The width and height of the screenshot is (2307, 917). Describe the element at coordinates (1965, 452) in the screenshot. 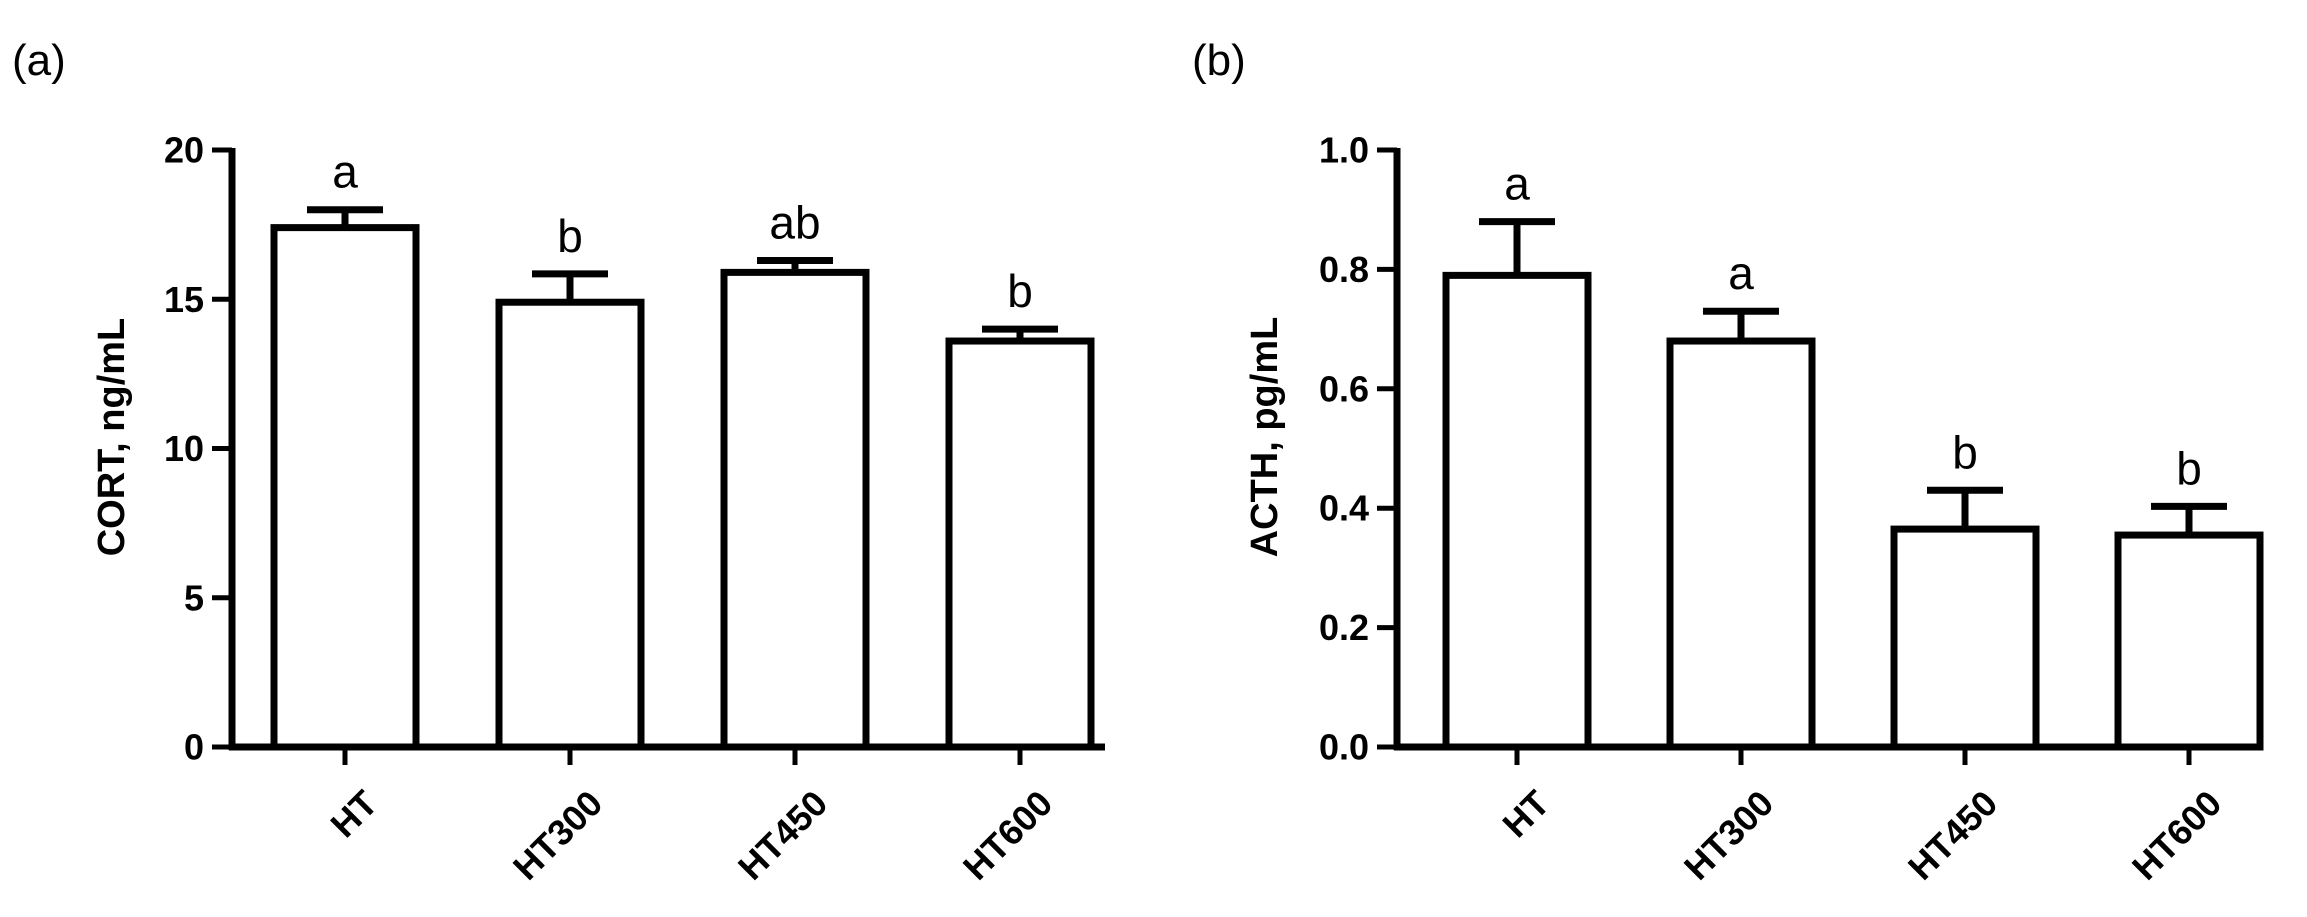

I see `significance-letter-ht450: b` at that location.